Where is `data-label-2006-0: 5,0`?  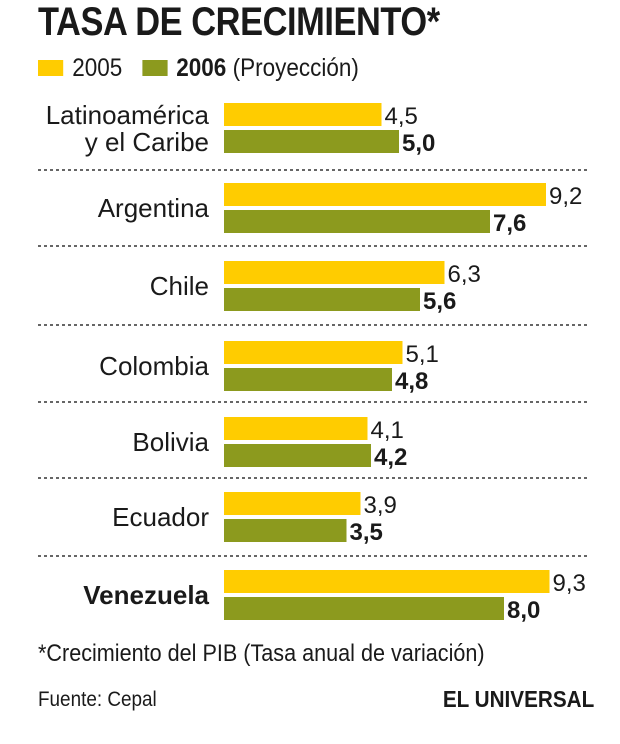
data-label-2006-0: 5,0 is located at coordinates (418, 143).